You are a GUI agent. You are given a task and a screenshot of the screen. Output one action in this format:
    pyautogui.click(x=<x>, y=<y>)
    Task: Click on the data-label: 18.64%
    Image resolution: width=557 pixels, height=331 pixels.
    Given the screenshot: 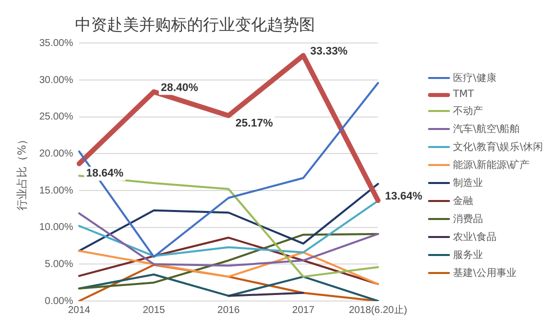 What is the action you would take?
    pyautogui.click(x=105, y=174)
    